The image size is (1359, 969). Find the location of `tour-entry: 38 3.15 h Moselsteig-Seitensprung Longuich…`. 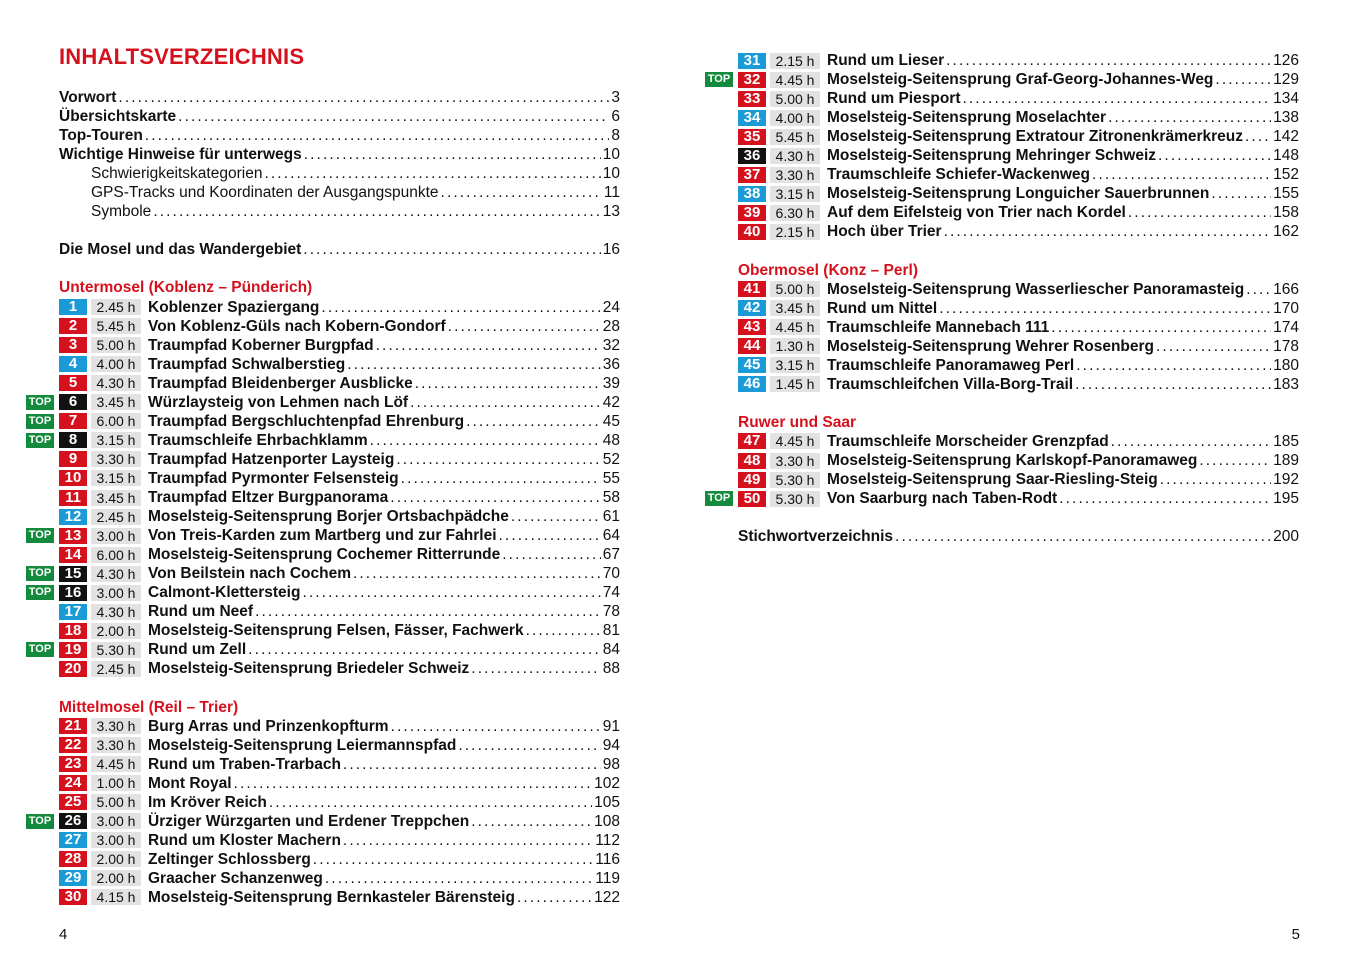

tour-entry: 38 3.15 h Moselsteig-Seitensprung Longuich… is located at coordinates (1018, 193).